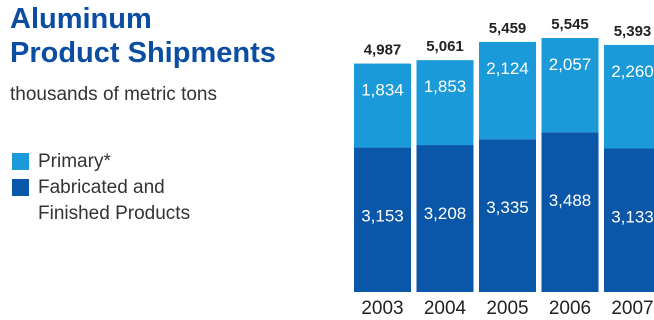 The image size is (654, 320). I want to click on x-tick-label-2007: 2007, so click(632, 308).